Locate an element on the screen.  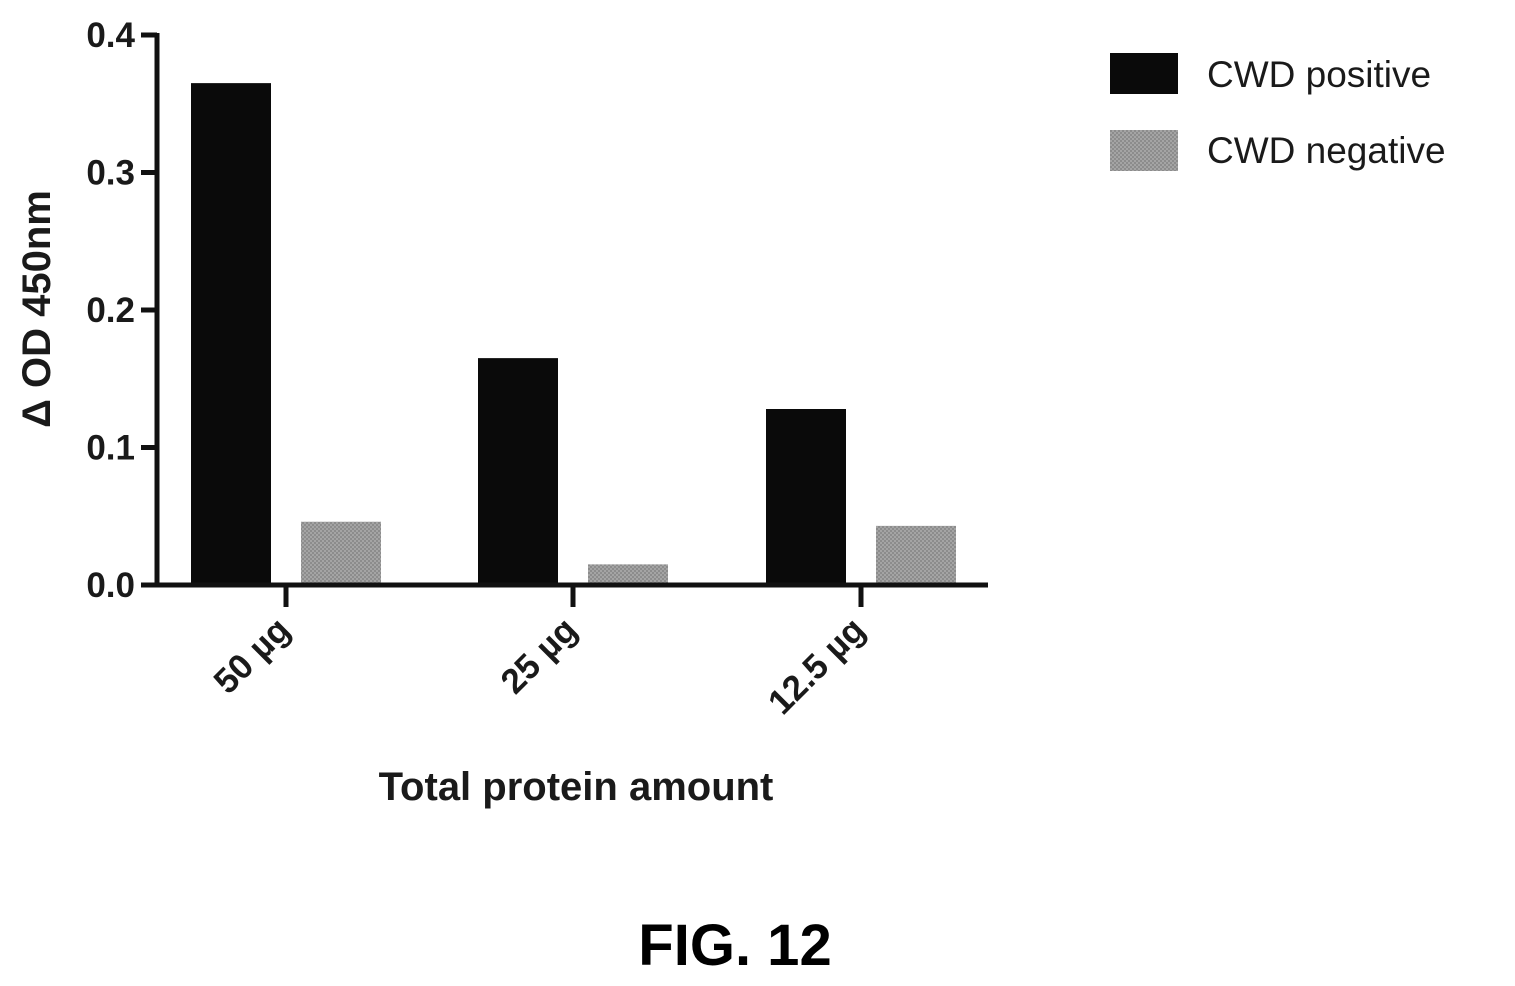
bar-cwd-positive-25-g is located at coordinates (518, 471).